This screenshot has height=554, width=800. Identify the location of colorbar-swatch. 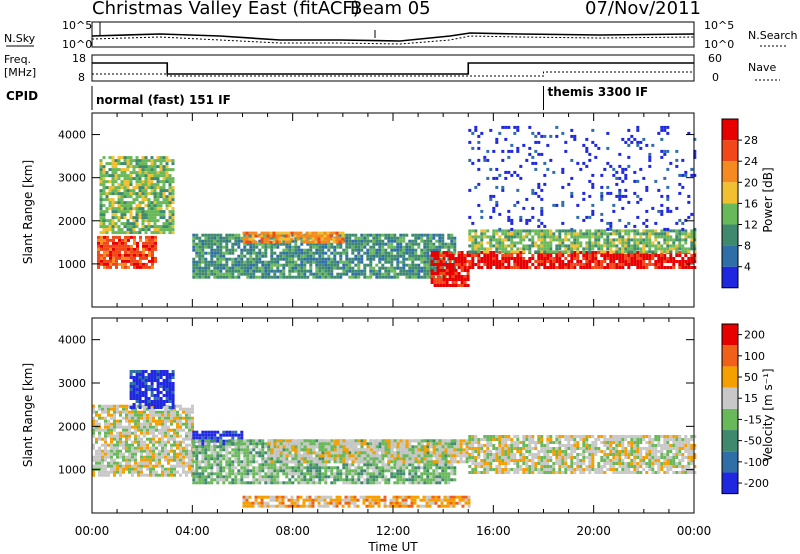
(730, 277).